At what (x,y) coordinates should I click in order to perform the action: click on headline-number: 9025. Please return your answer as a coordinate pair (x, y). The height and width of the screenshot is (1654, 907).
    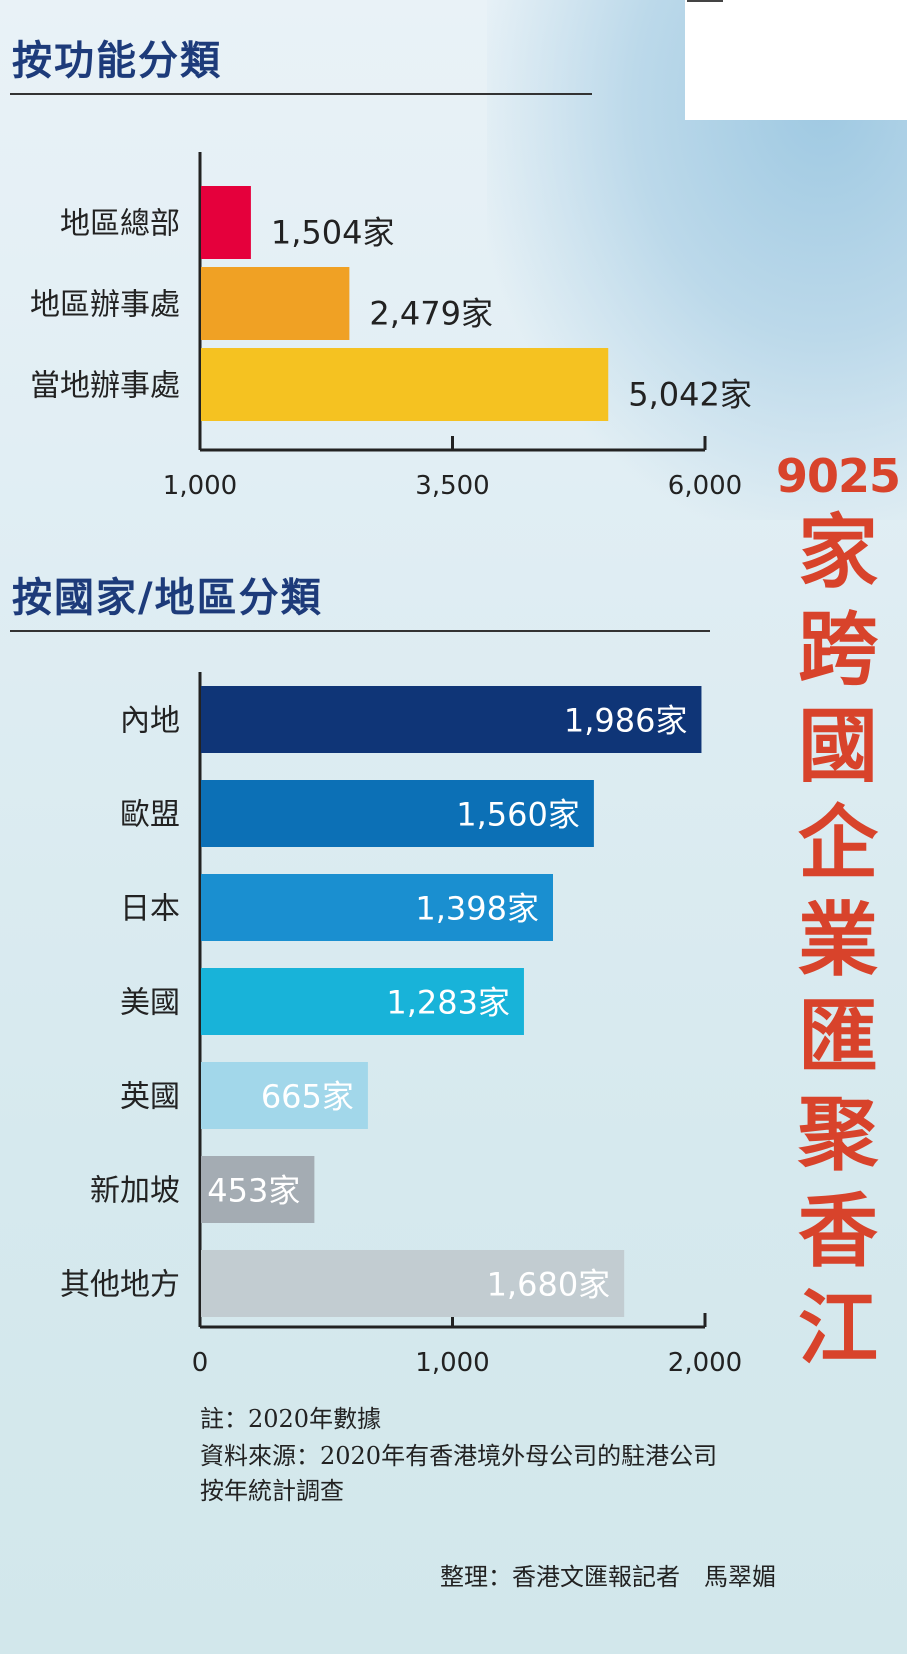
    Looking at the image, I should click on (838, 476).